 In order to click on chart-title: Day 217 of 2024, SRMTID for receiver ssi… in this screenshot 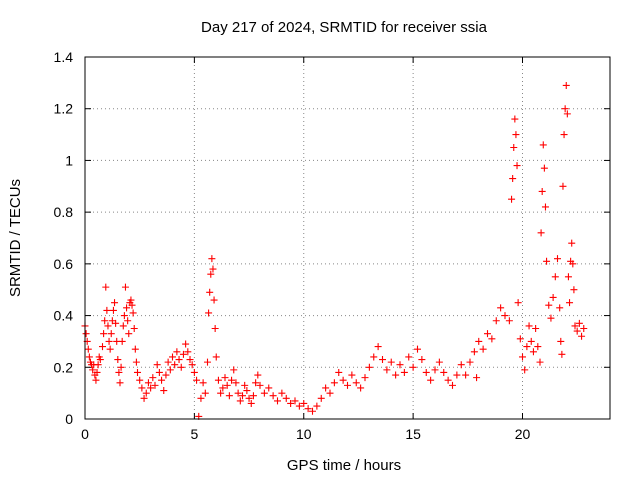, I will do `click(344, 27)`.